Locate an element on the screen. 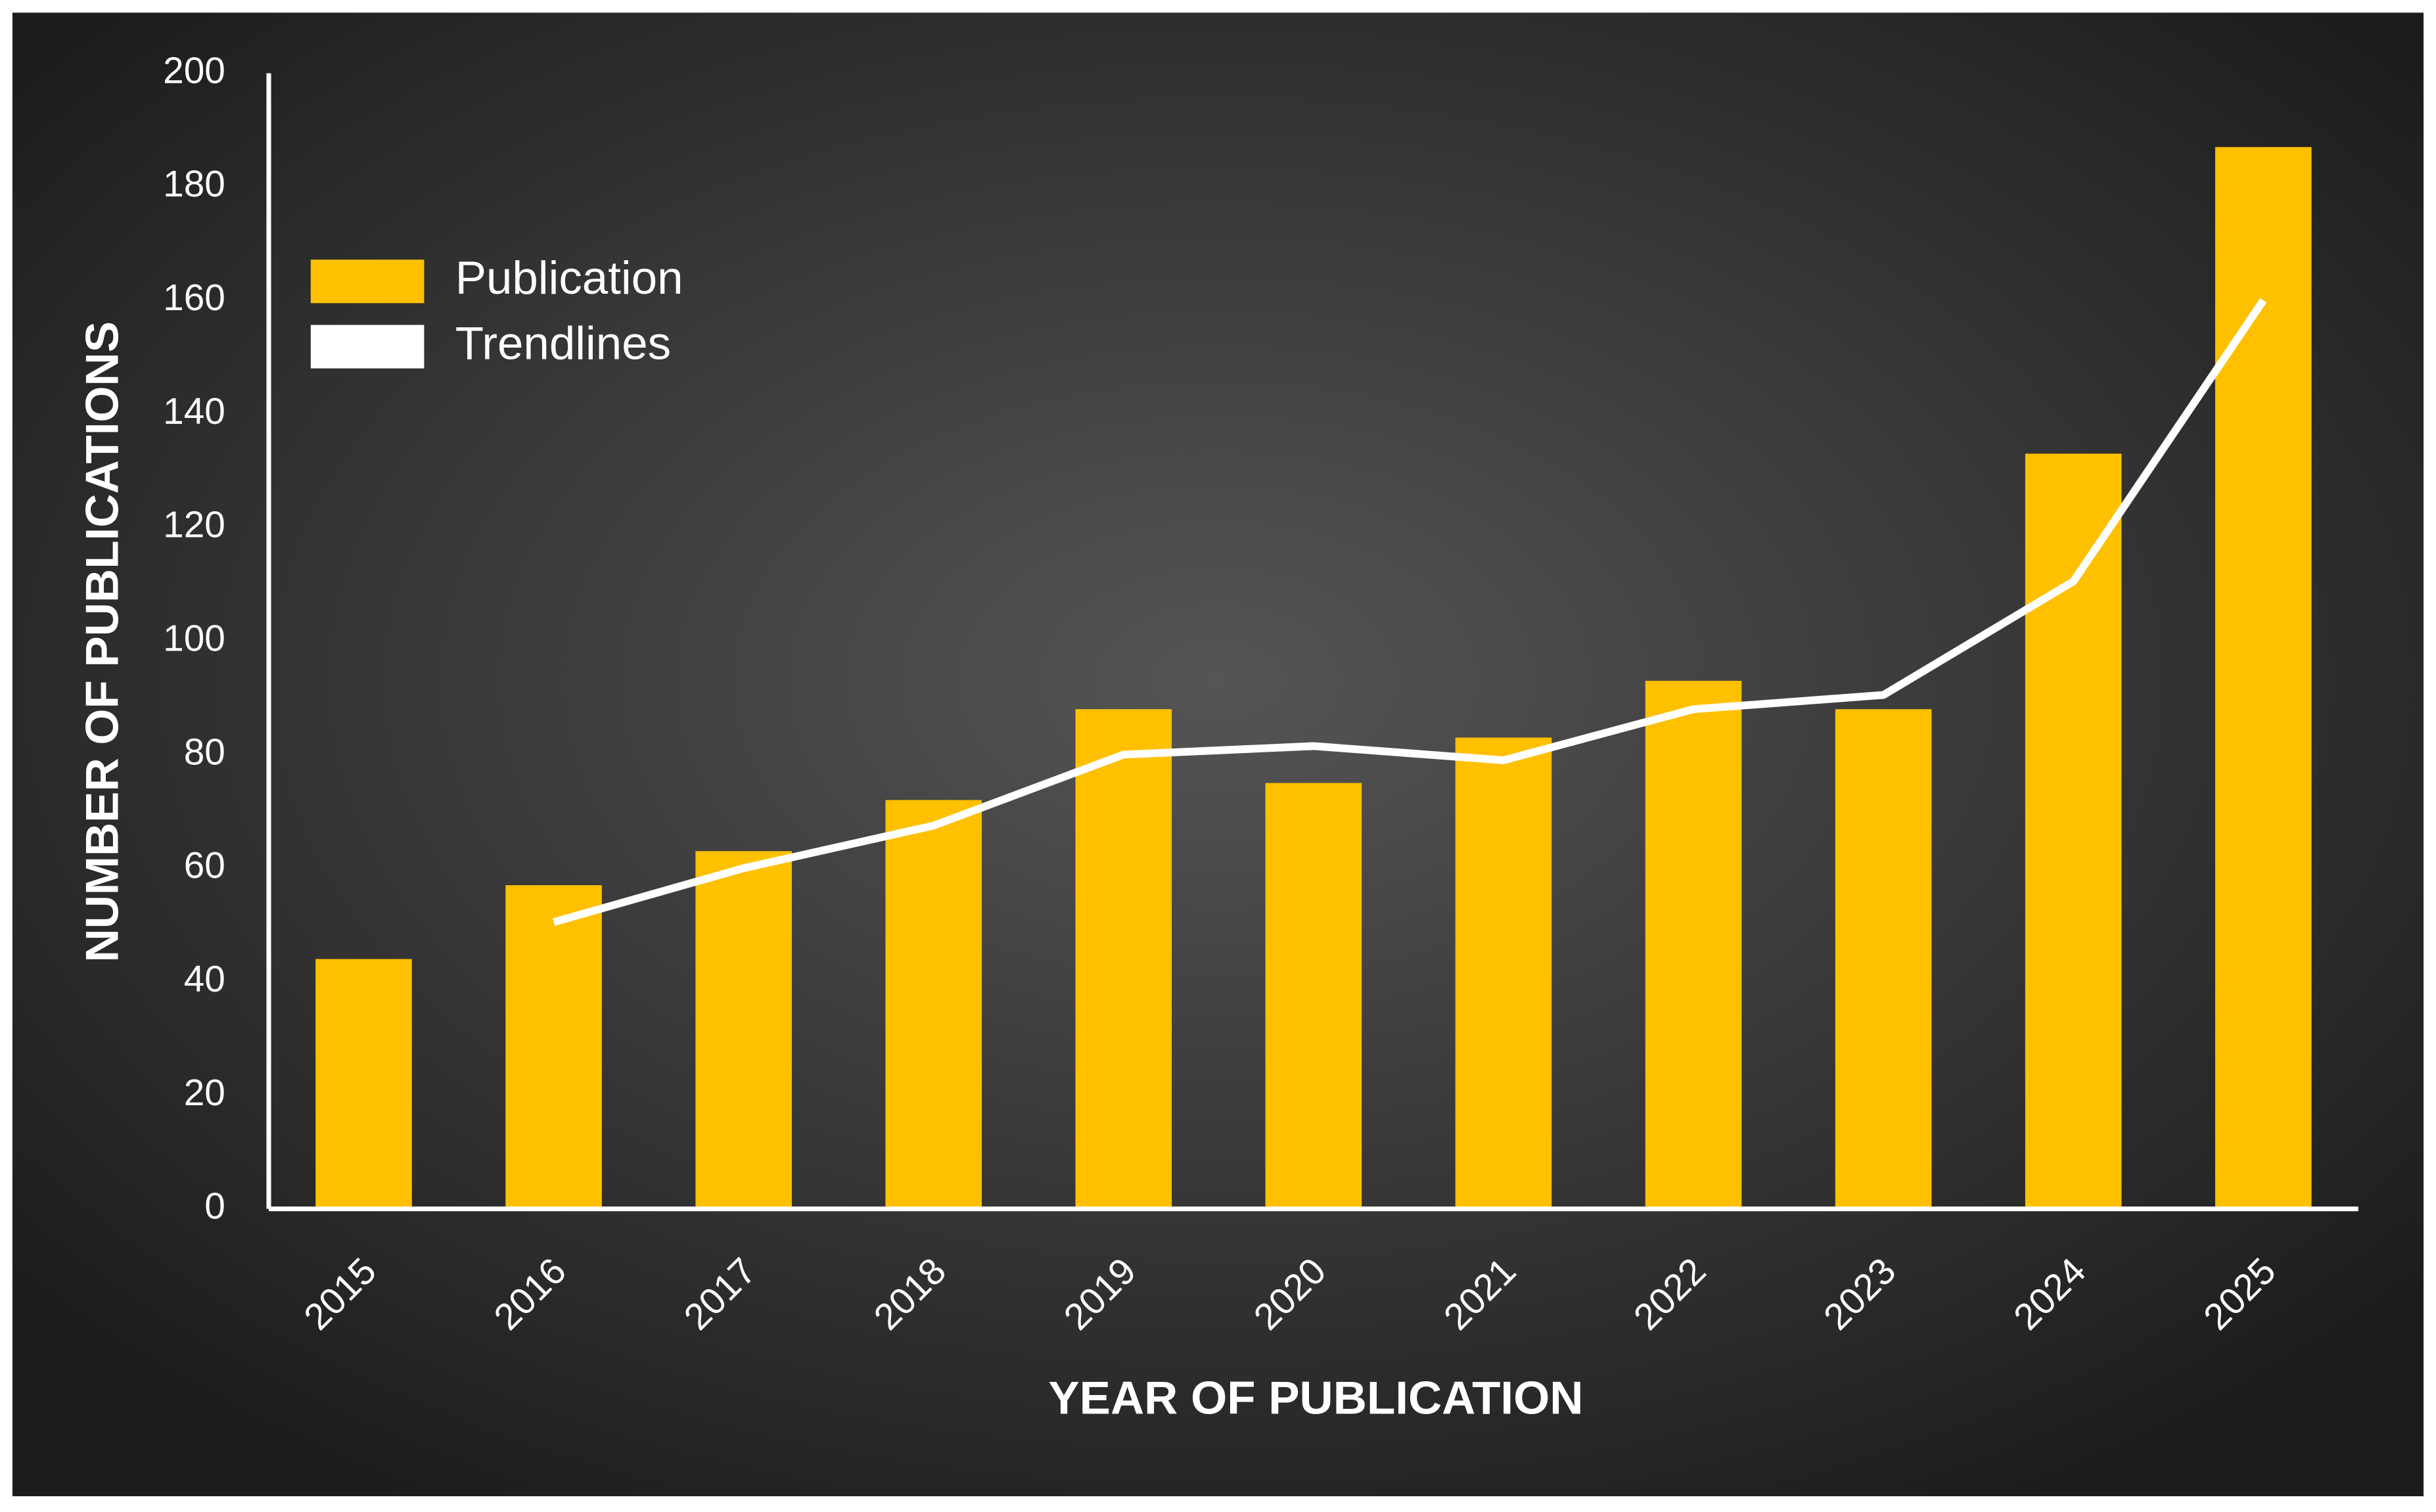 This screenshot has width=2436, height=1512. y-tick-label: 200 is located at coordinates (194, 70).